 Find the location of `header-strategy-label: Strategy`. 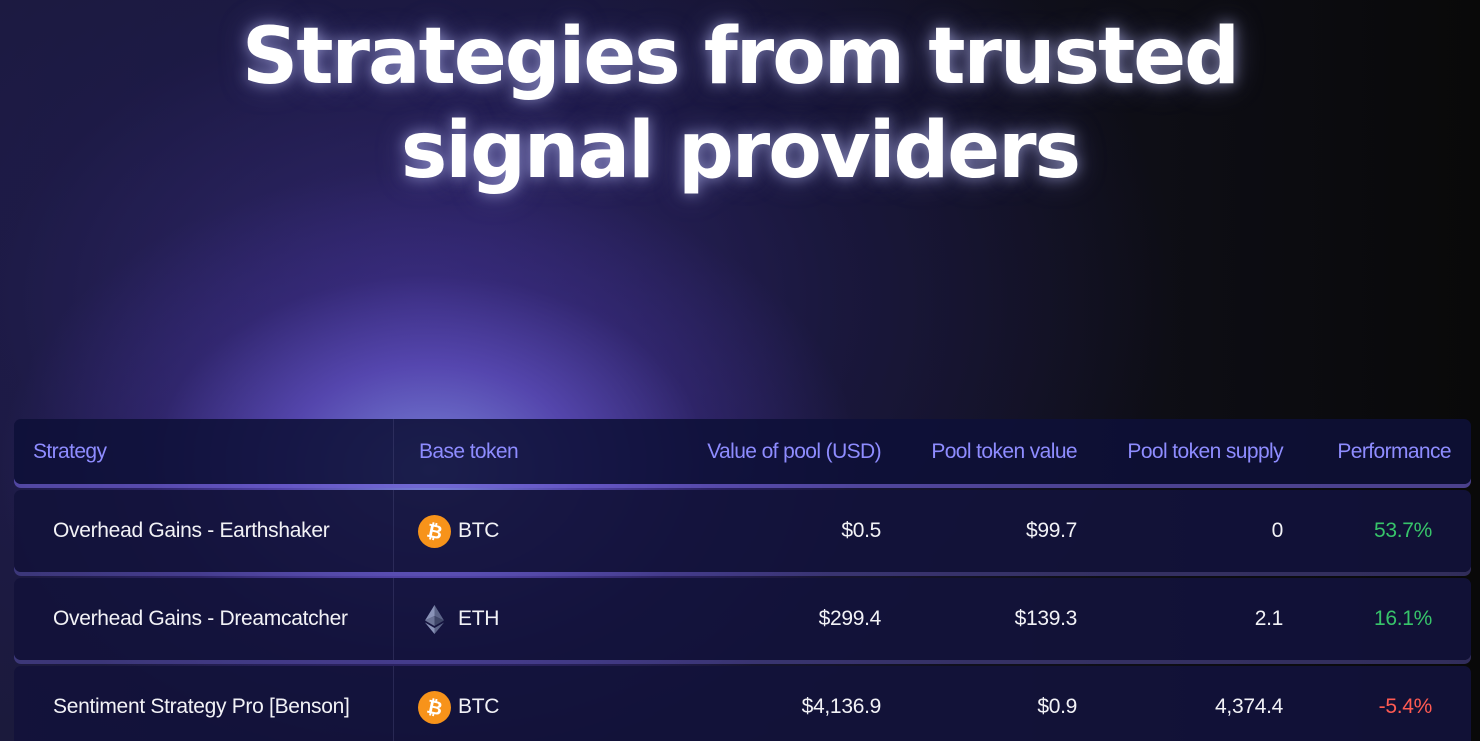

header-strategy-label: Strategy is located at coordinates (70, 451).